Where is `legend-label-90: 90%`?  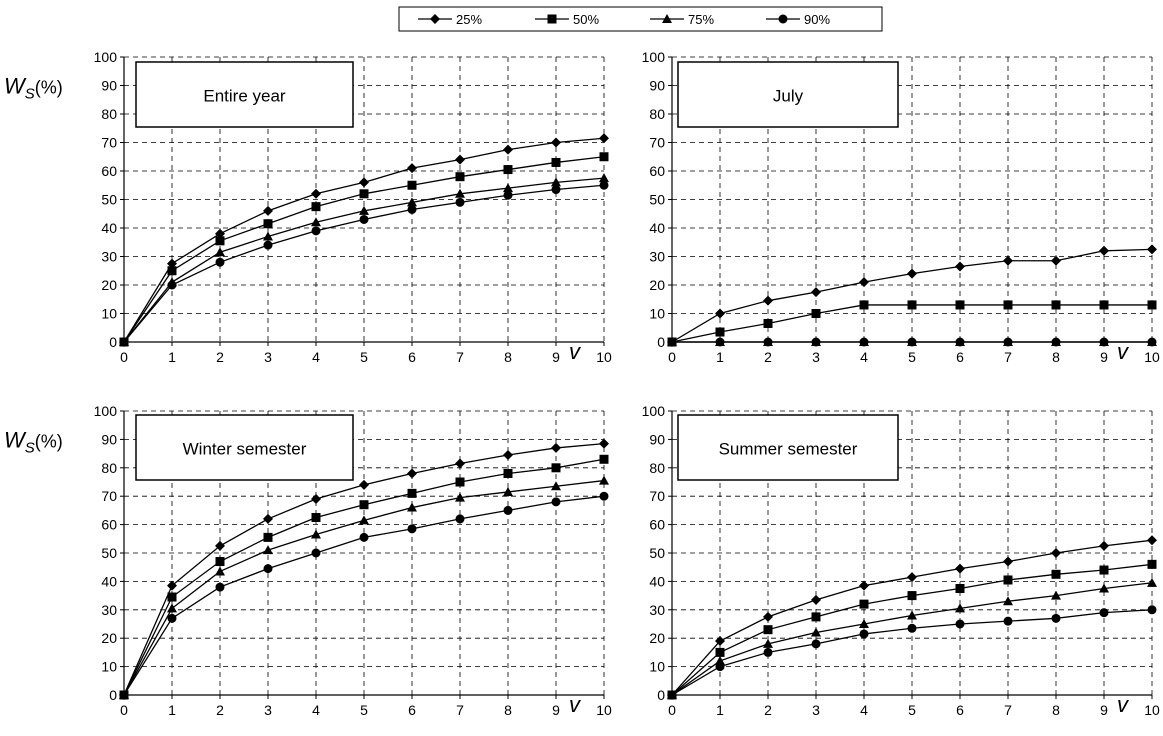 legend-label-90: 90% is located at coordinates (817, 19).